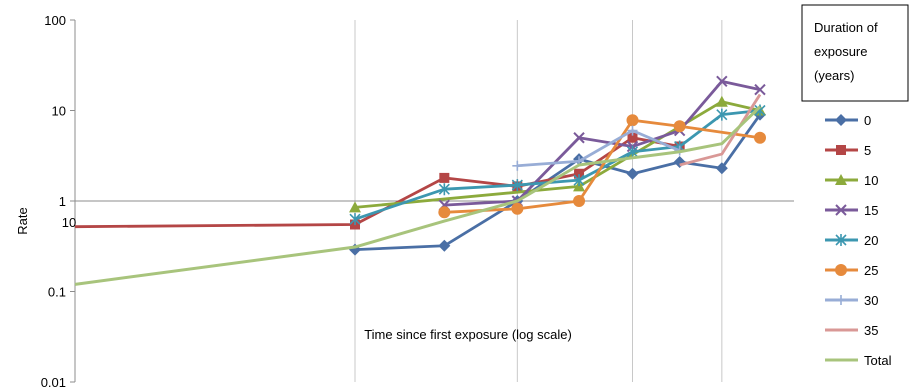 Image resolution: width=914 pixels, height=388 pixels. Describe the element at coordinates (871, 270) in the screenshot. I see `legend-label: 25` at that location.